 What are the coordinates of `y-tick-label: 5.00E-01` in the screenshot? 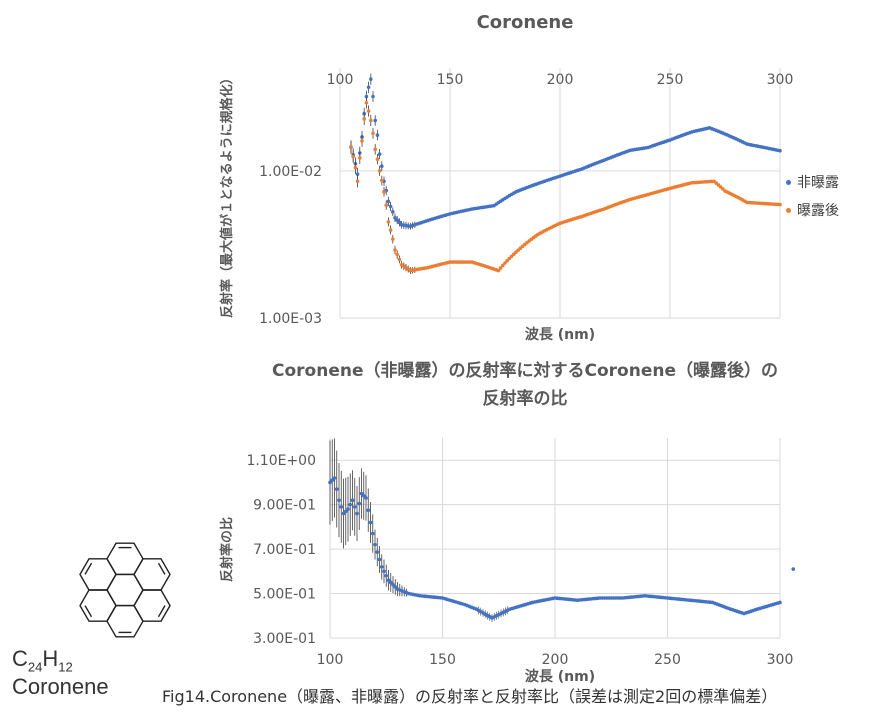 It's located at (284, 595).